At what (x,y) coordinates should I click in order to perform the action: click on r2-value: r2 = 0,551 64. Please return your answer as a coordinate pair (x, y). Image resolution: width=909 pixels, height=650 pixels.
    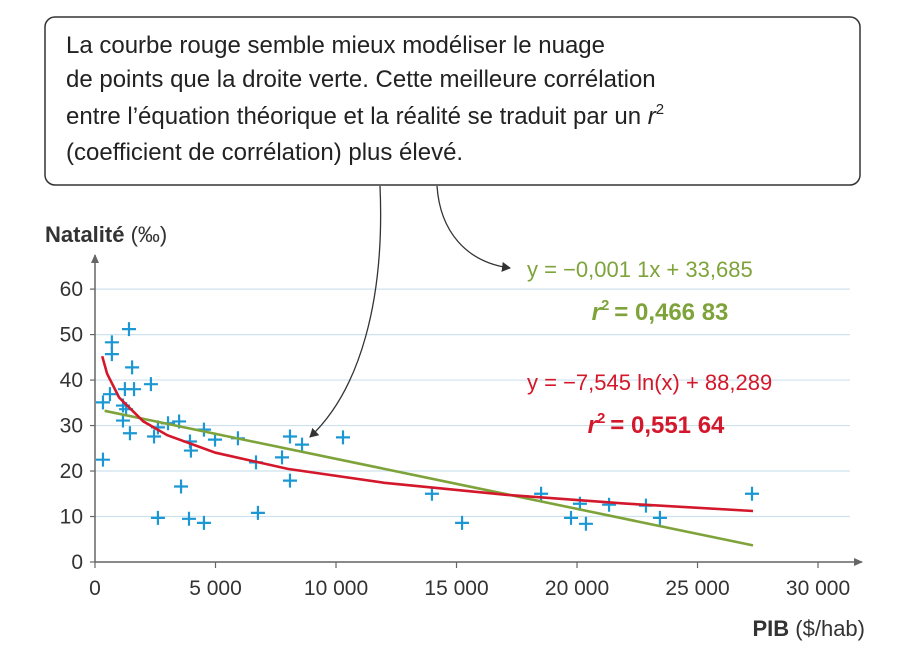
    Looking at the image, I should click on (656, 424).